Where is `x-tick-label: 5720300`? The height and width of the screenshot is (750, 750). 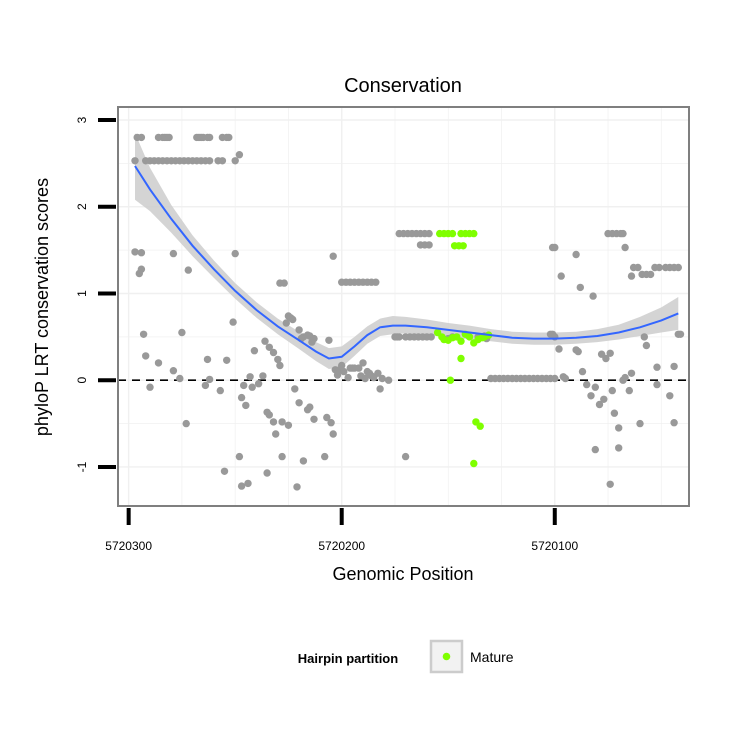
x-tick-label: 5720300 is located at coordinates (128, 546).